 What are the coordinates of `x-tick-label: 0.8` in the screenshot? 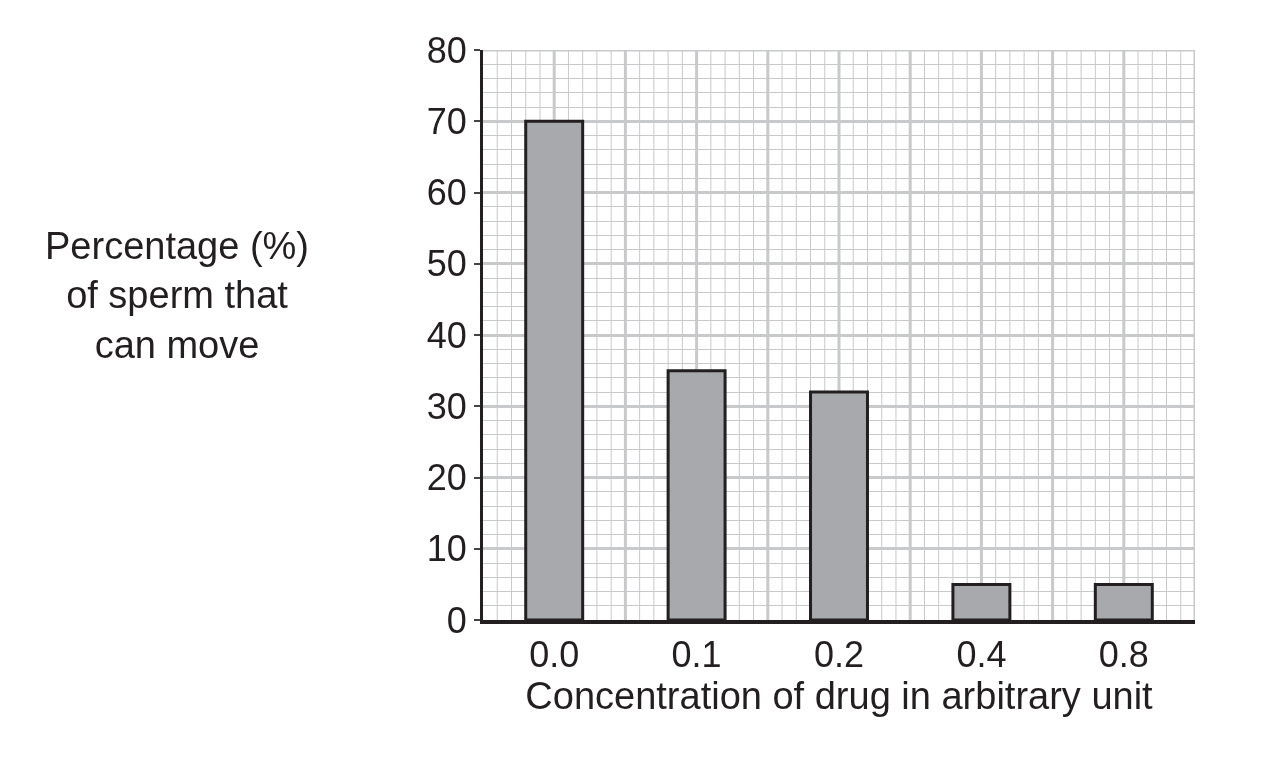 It's located at (1123, 655).